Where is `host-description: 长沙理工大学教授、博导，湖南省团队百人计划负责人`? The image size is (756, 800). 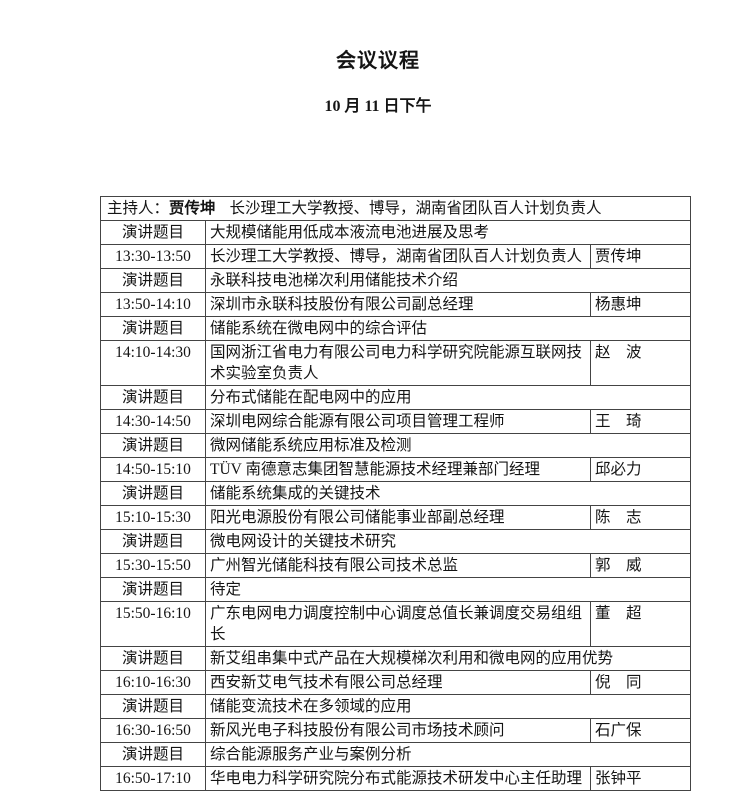
host-description: 长沙理工大学教授、博导，湖南省团队百人计划负责人 is located at coordinates (415, 208).